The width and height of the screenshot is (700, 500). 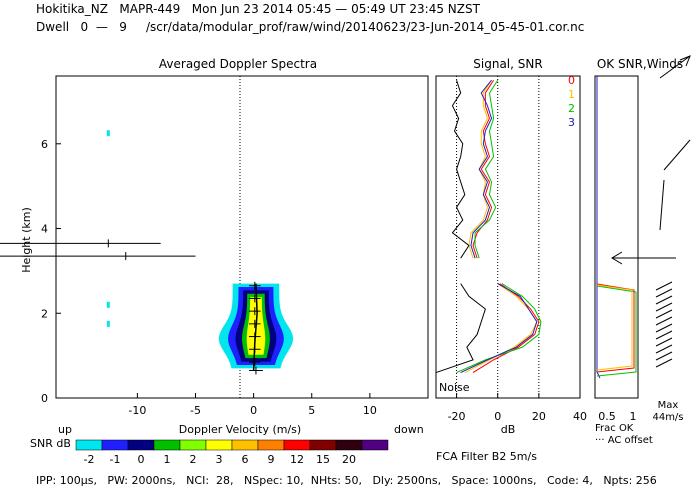 I want to click on frac-ok-beam0, so click(x=615, y=328).